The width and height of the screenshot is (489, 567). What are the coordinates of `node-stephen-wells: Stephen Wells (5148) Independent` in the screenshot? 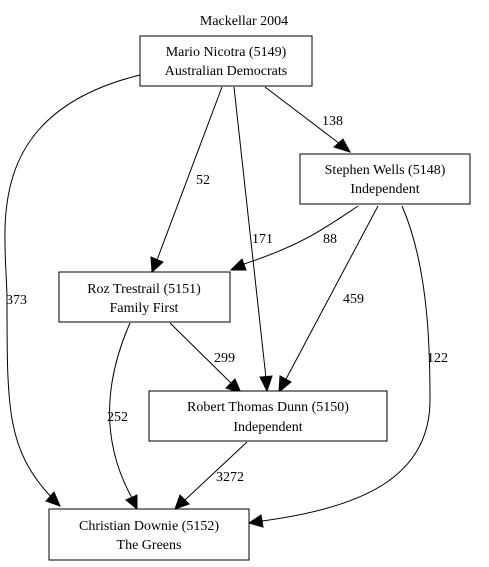 It's located at (385, 179).